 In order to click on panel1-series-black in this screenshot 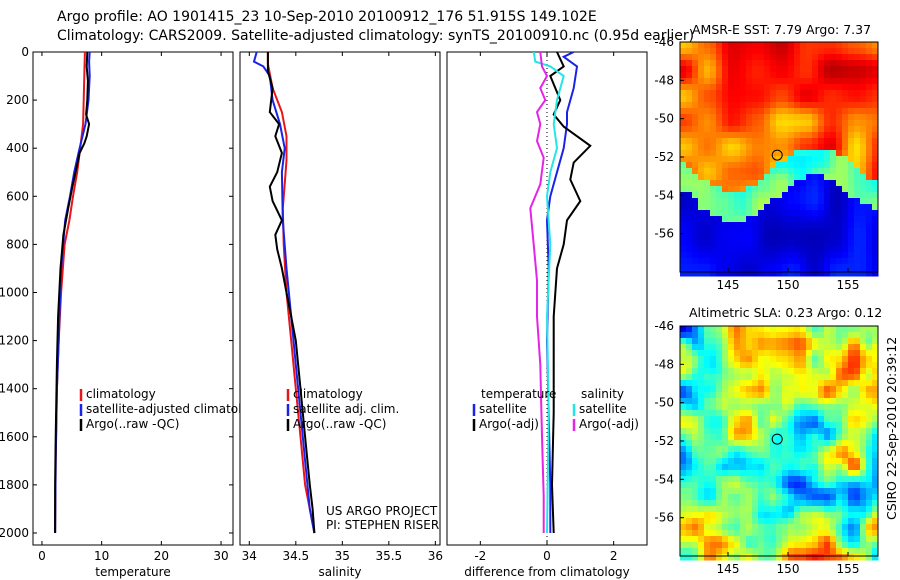, I will do `click(72, 292)`.